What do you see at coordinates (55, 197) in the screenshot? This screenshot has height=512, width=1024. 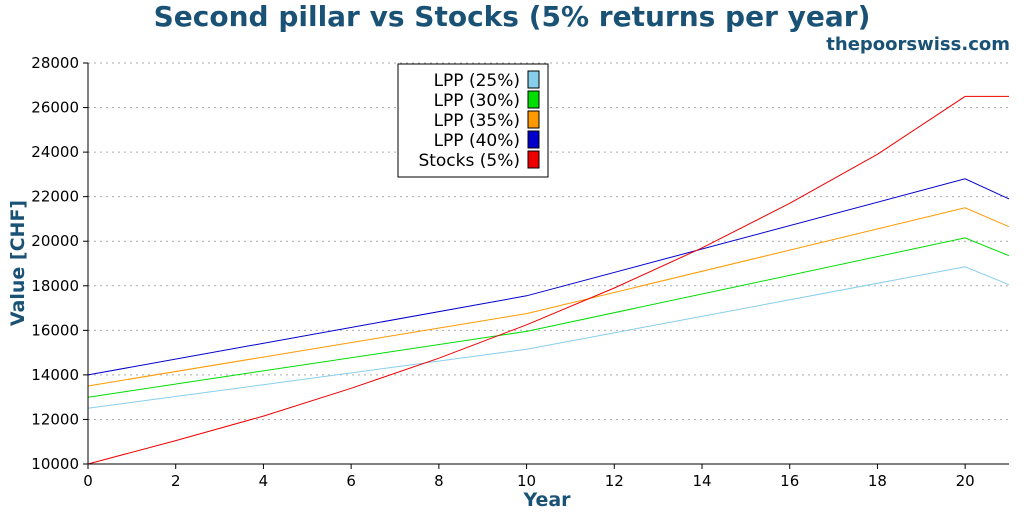 I see `y-tick-label: 22000` at bounding box center [55, 197].